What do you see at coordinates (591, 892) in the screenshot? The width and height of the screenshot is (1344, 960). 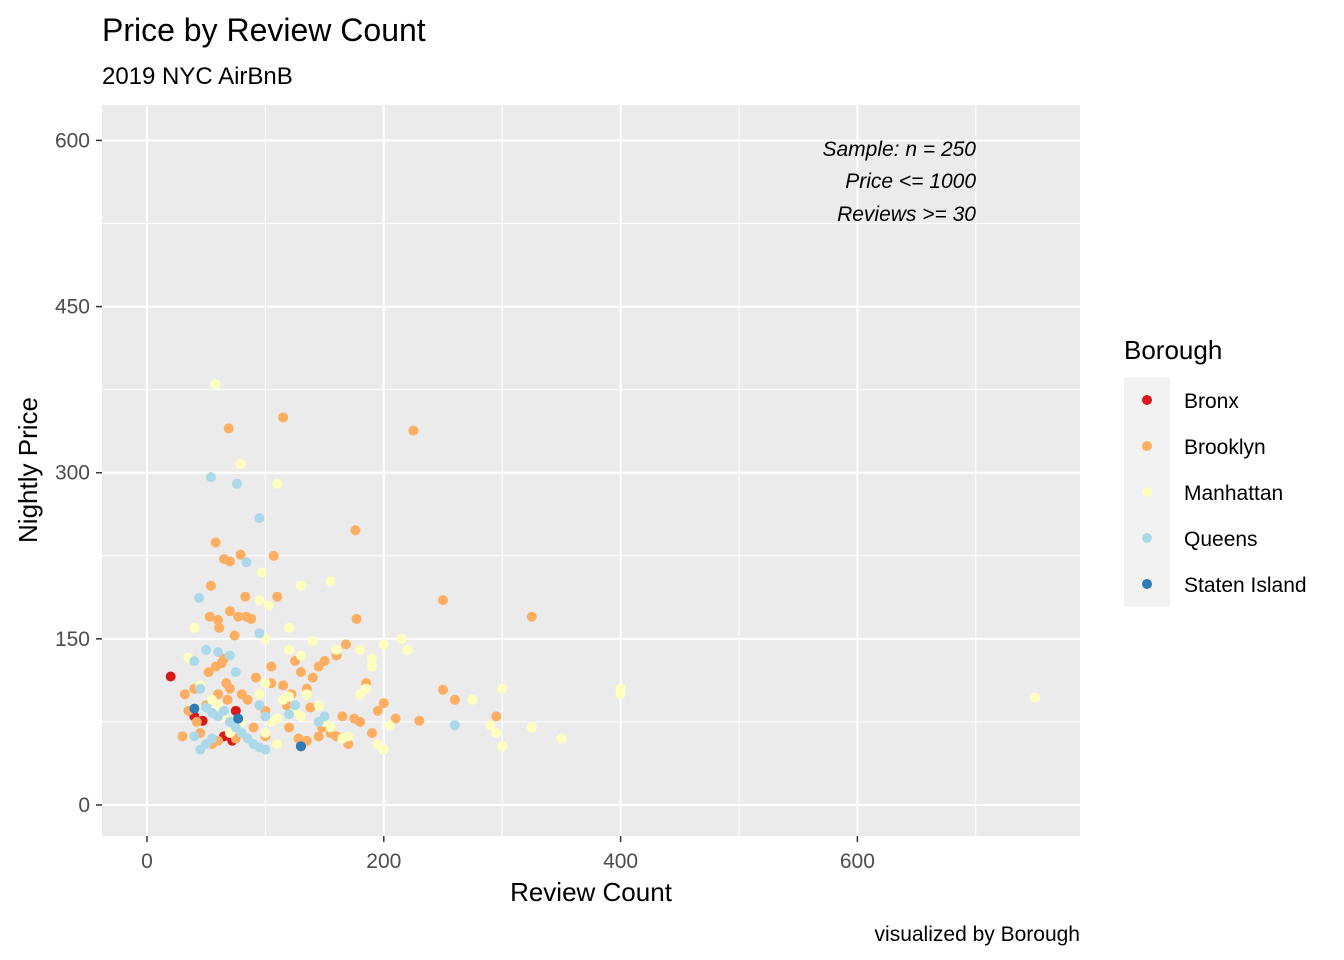 I see `x-axis-title: Review Count` at bounding box center [591, 892].